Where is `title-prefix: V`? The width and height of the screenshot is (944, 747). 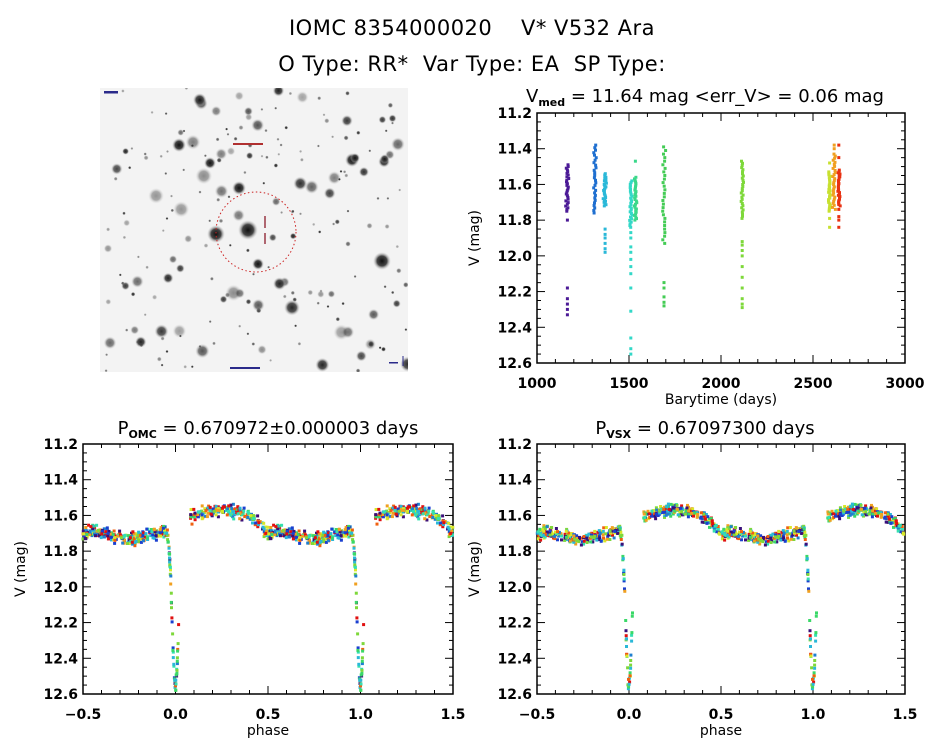 title-prefix: V is located at coordinates (532, 96).